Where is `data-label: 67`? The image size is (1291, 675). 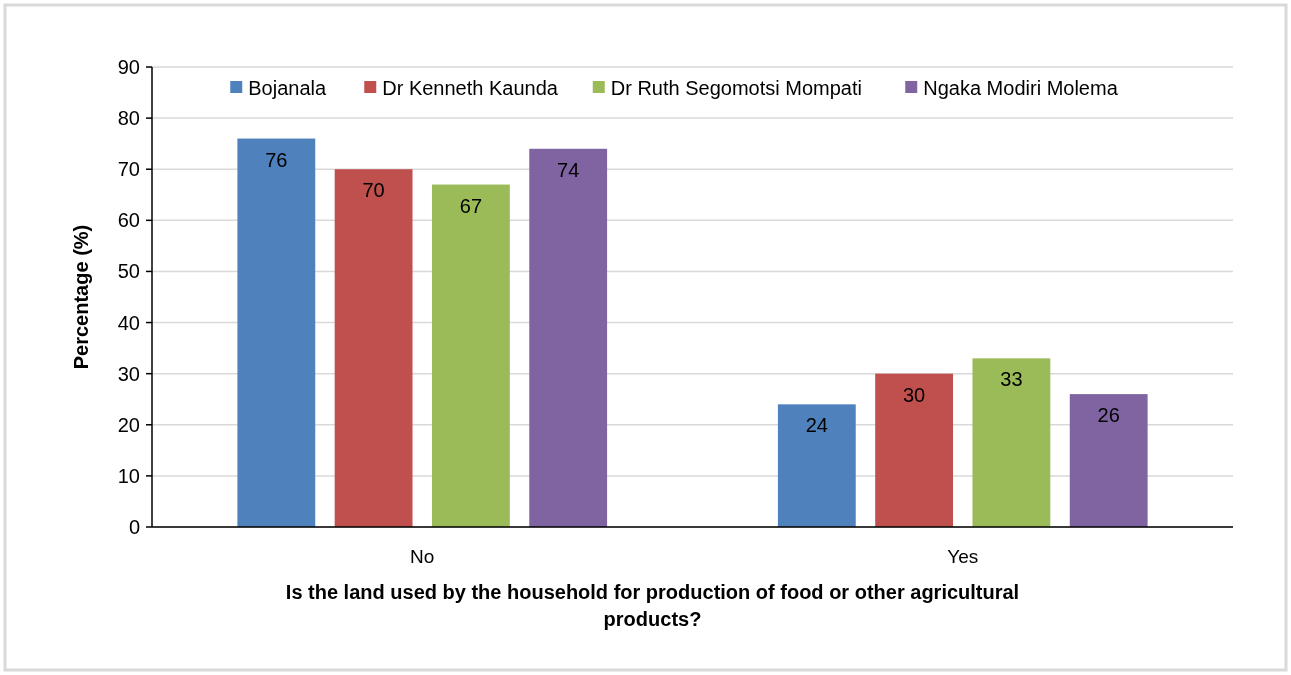 data-label: 67 is located at coordinates (471, 205).